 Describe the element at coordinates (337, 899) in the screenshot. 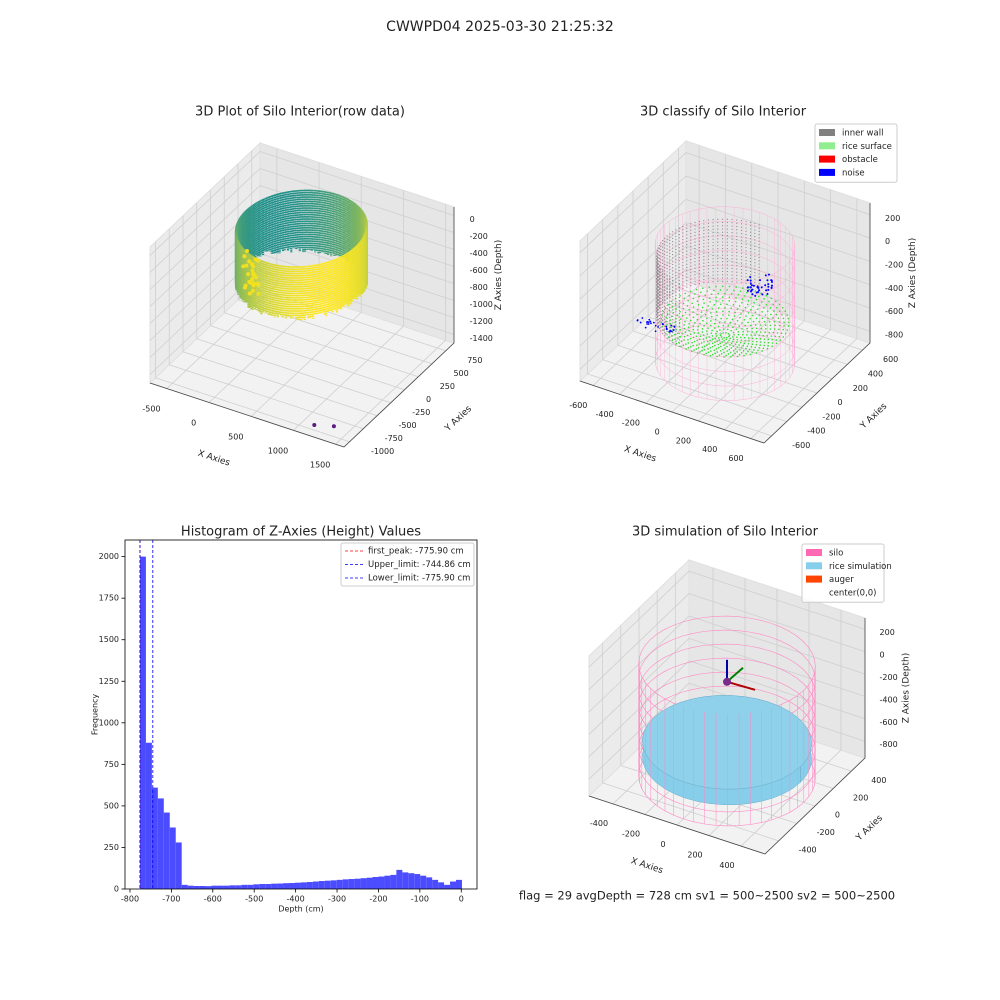

I see `x-tick-label: -300` at that location.